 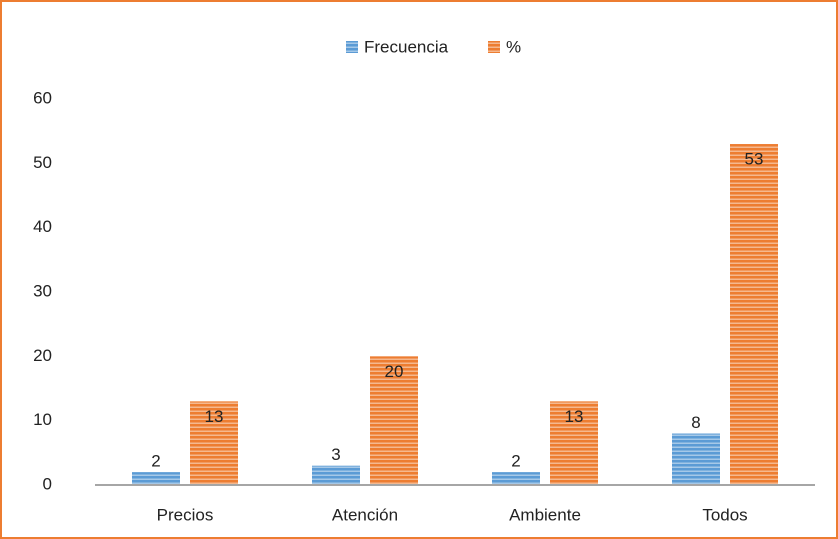 I want to click on x-tick-label: Ambiente, so click(x=545, y=514).